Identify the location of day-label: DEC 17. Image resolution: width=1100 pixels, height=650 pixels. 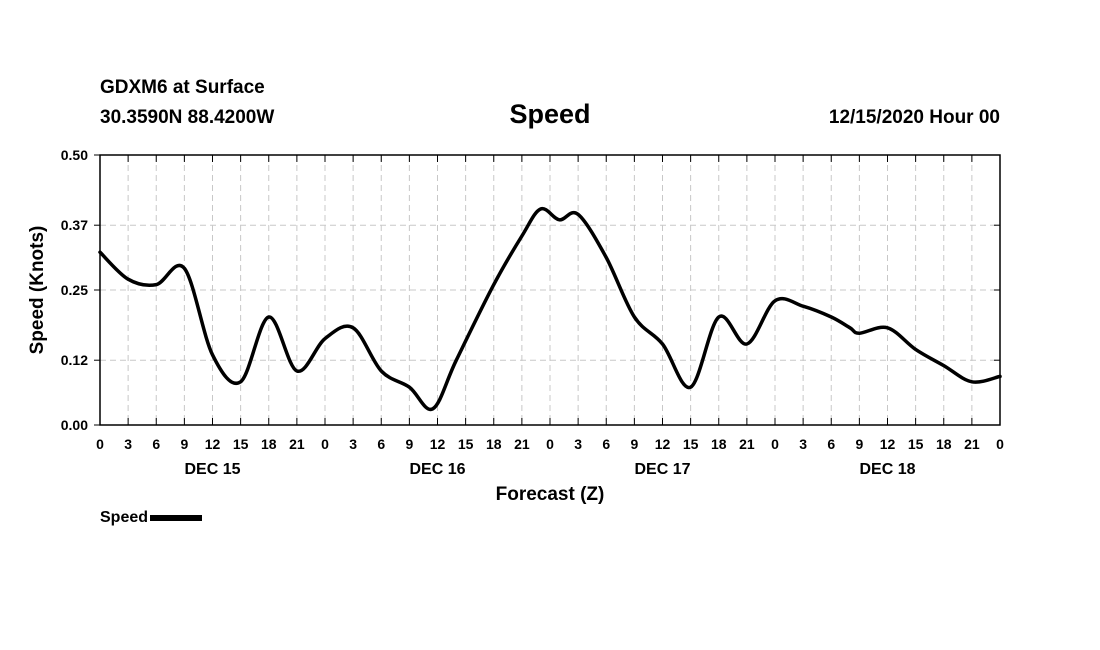
(662, 469).